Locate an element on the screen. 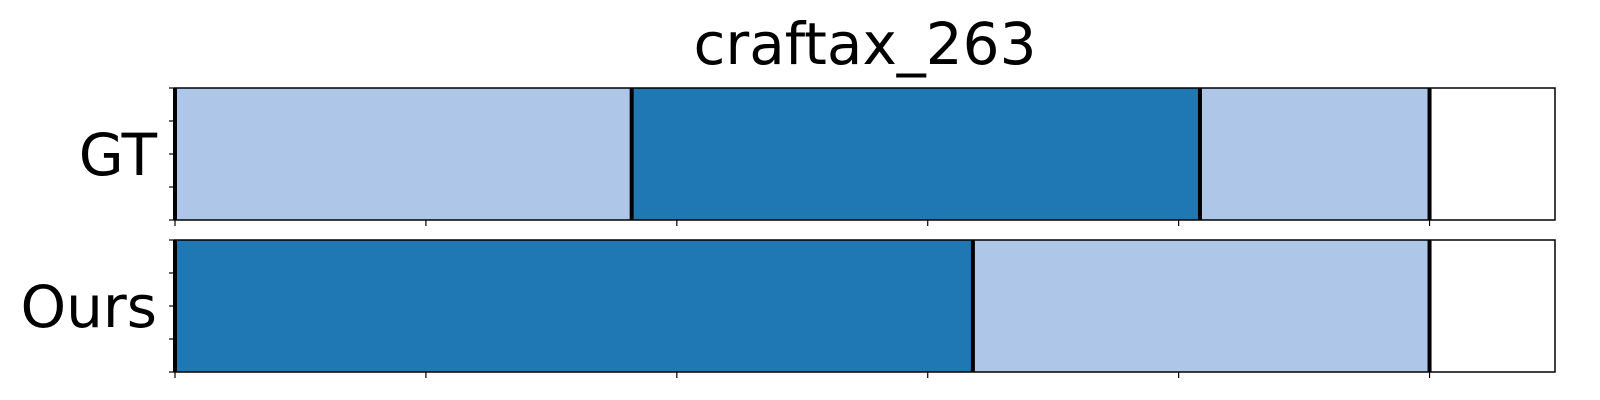 The height and width of the screenshot is (400, 1600). chart-title: craftax_263 is located at coordinates (865, 44).